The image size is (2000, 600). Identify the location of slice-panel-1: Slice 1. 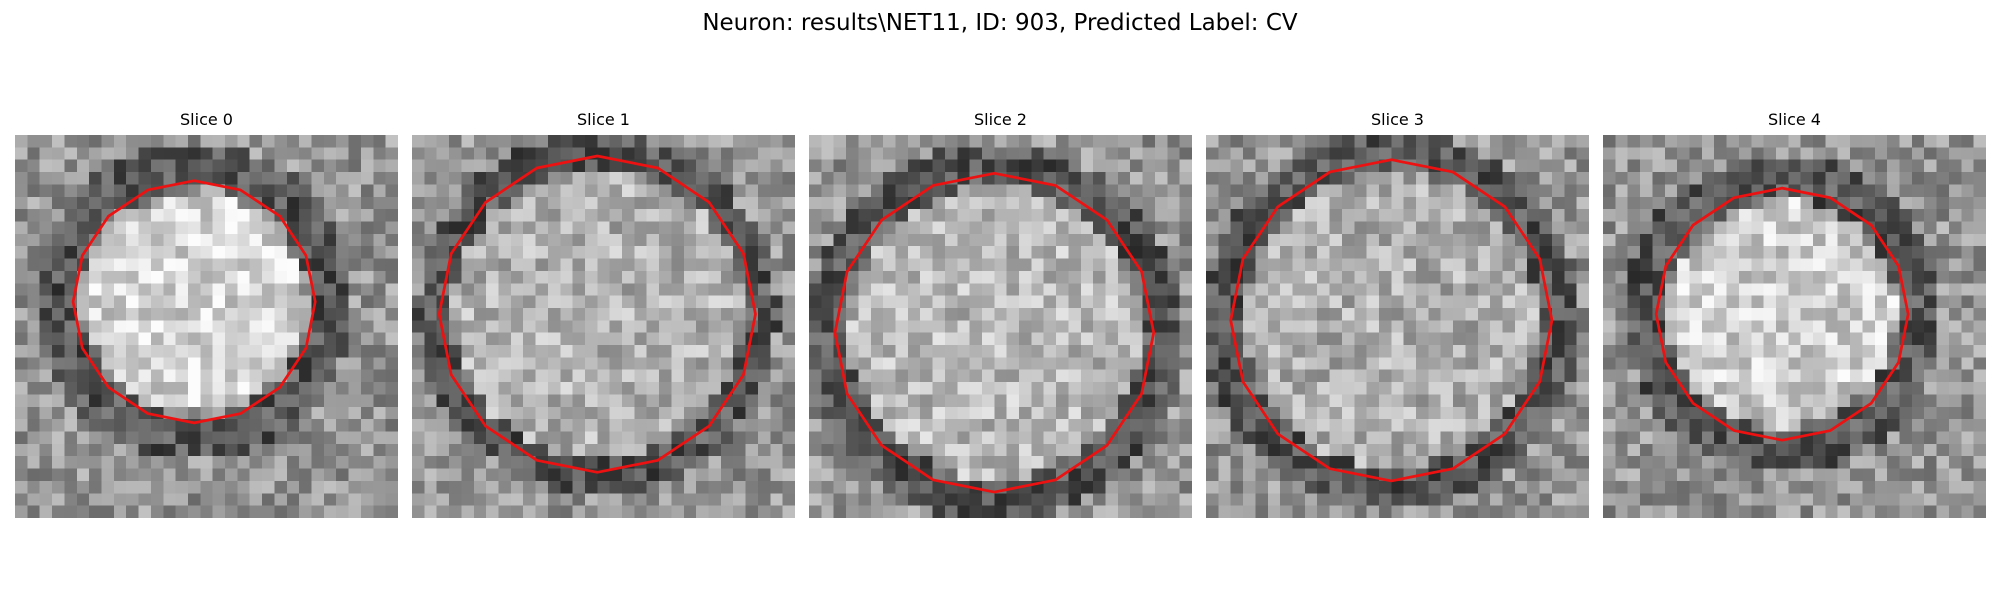
(603, 314).